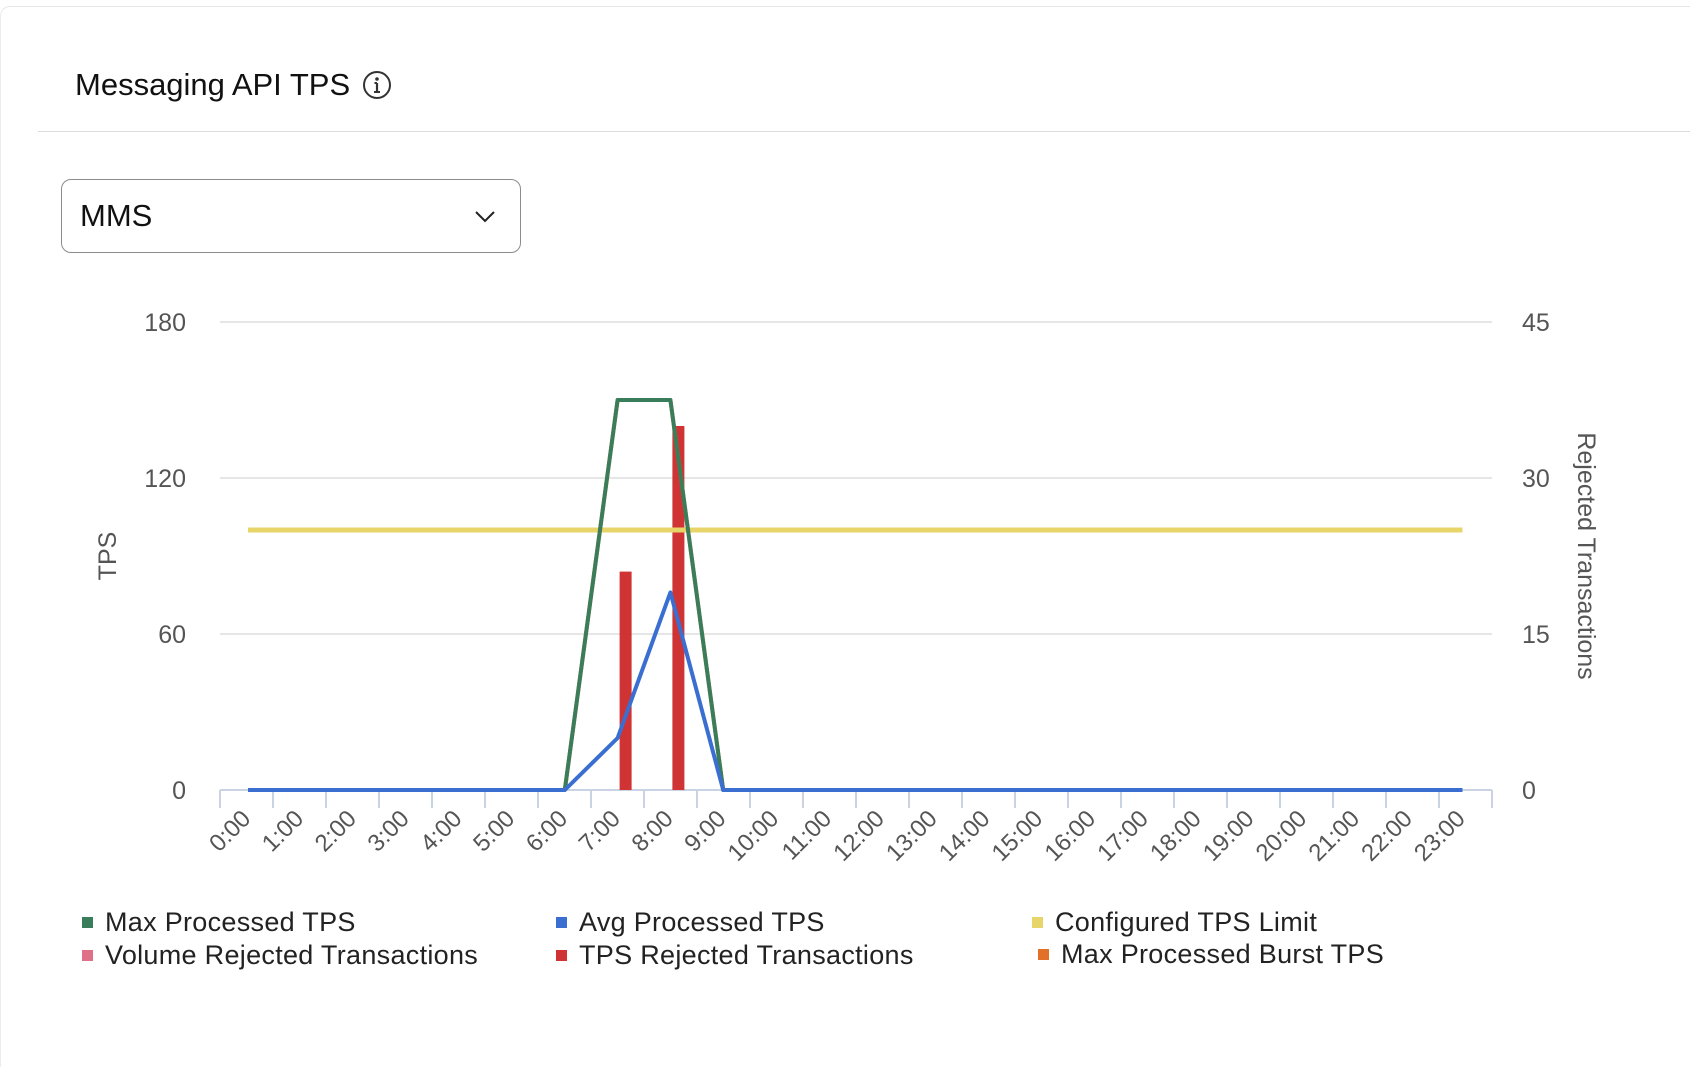  I want to click on y2-tick-label: 0, so click(1529, 791).